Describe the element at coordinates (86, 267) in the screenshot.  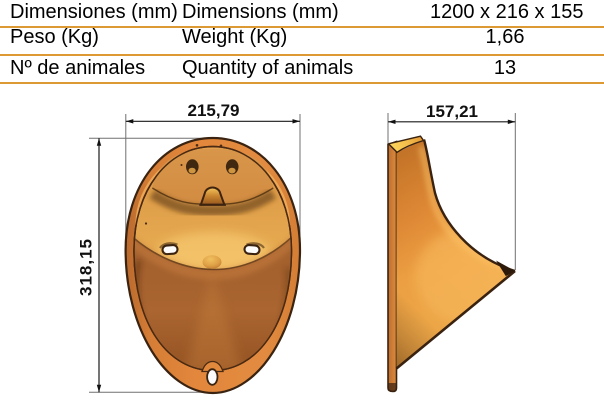
I see `svg-text: 318,15` at that location.